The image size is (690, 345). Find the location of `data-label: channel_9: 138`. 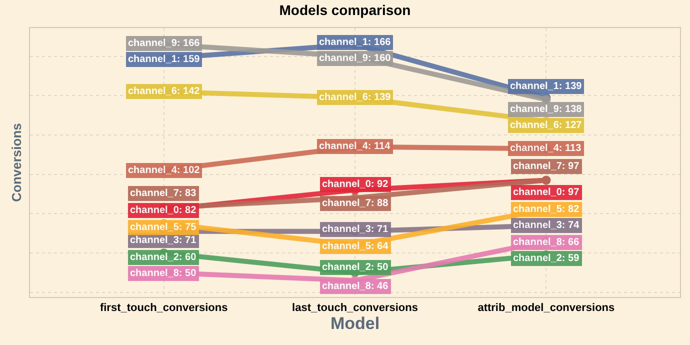

data-label: channel_9: 138 is located at coordinates (546, 109).